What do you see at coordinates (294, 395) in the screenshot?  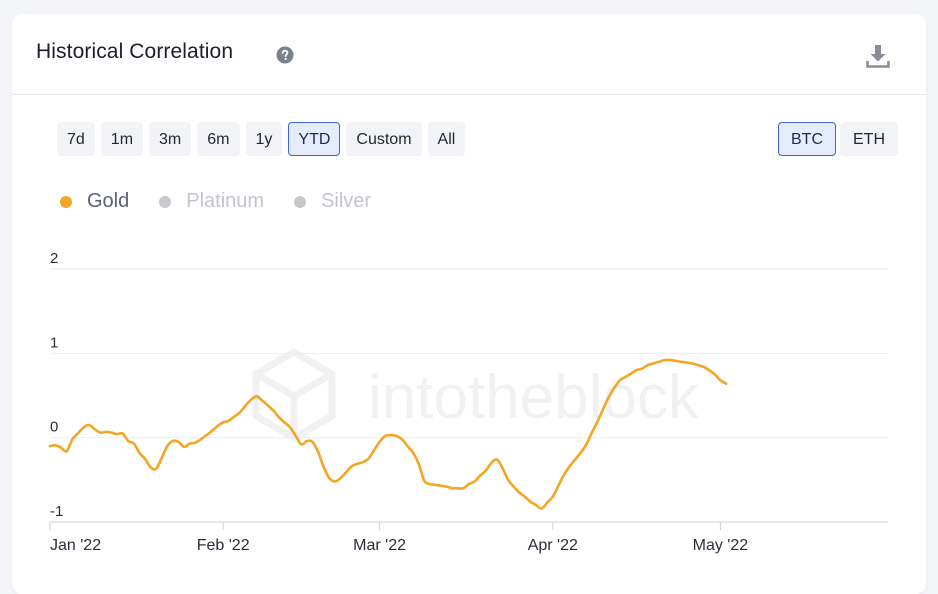 I see `watermark-logo-icon` at bounding box center [294, 395].